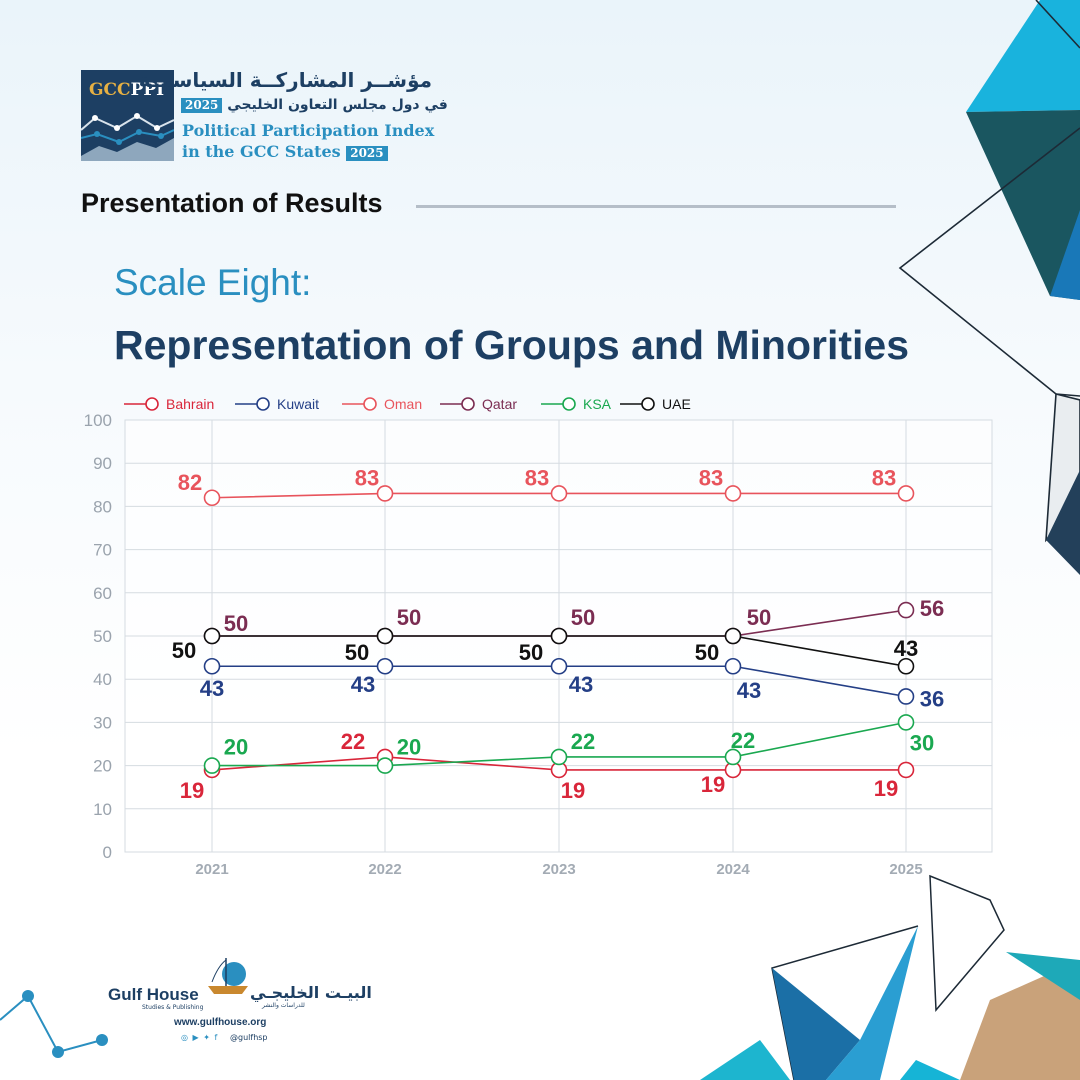 The image size is (1080, 1080). Describe the element at coordinates (932, 608) in the screenshot. I see `data-label-qatar: 56` at that location.